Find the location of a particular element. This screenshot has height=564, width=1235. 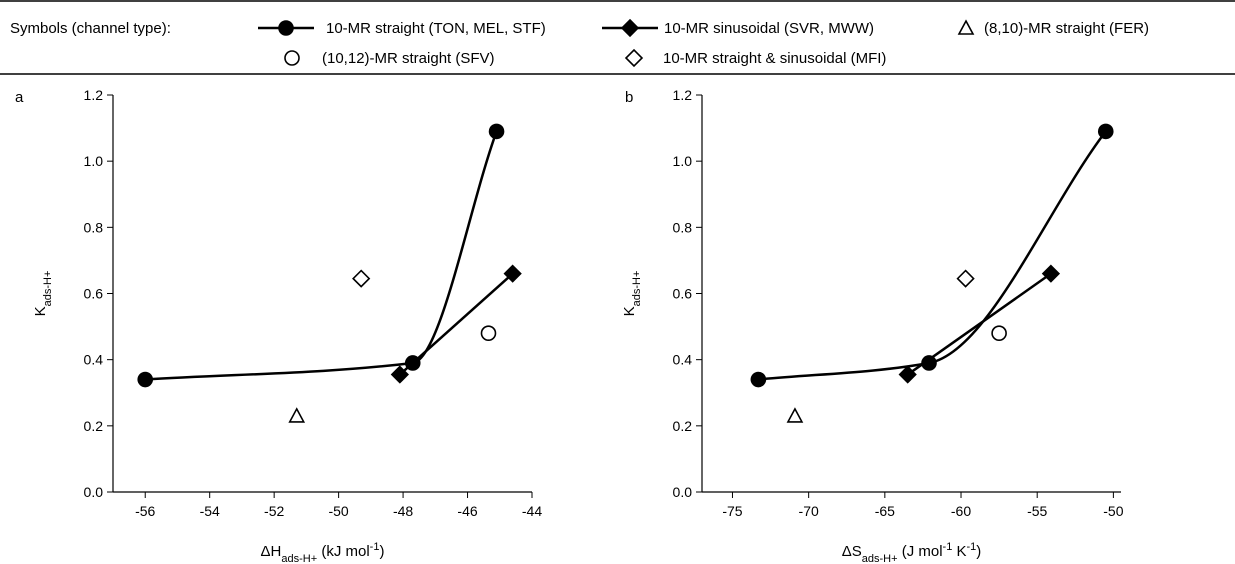

x-tick-label: -65 is located at coordinates (885, 511).